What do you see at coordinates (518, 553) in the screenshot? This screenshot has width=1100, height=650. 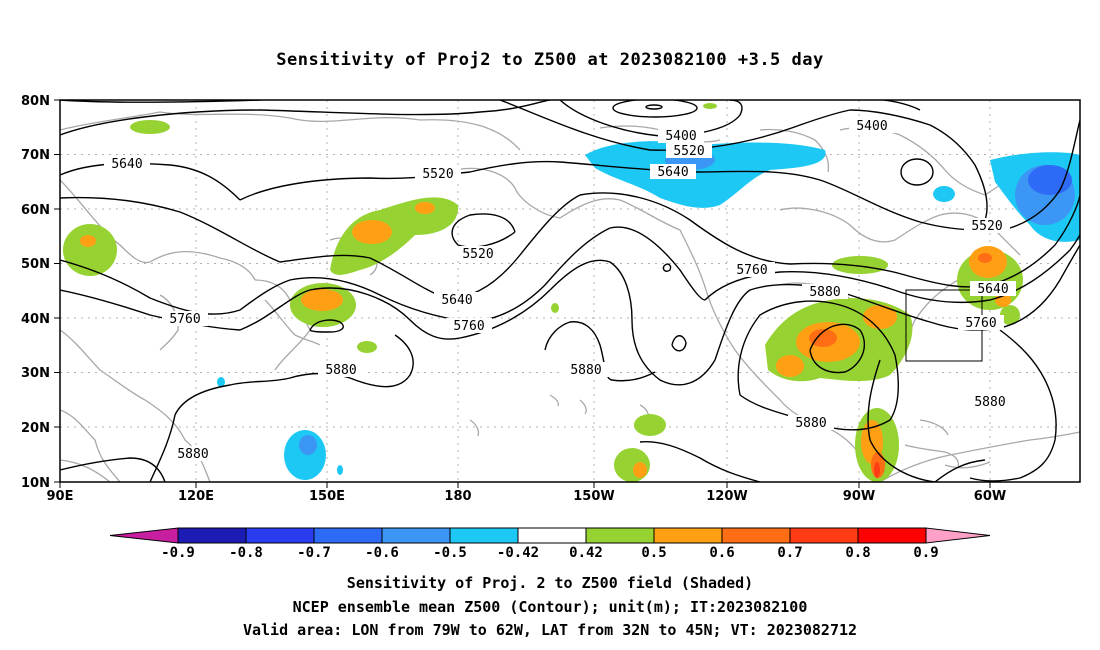 I see `colorbar-label: -0.42` at bounding box center [518, 553].